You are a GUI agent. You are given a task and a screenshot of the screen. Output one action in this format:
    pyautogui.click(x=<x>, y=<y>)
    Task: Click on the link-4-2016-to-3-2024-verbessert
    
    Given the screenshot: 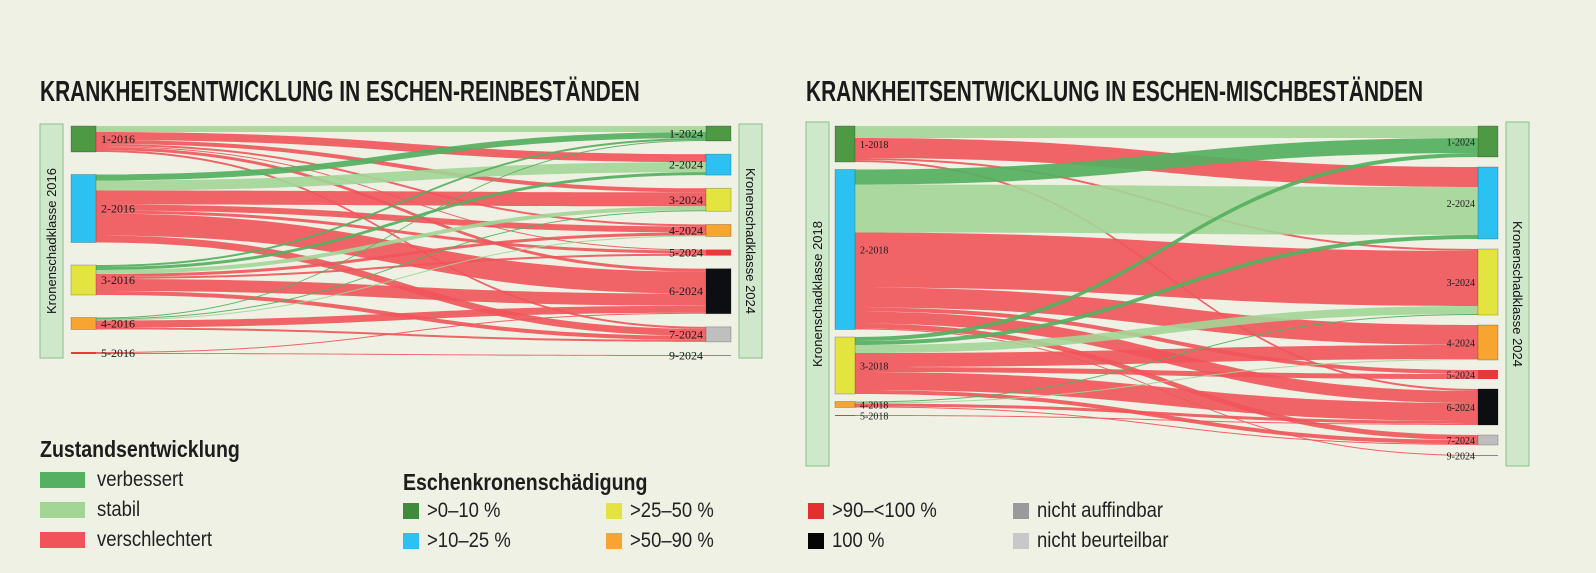 What is the action you would take?
    pyautogui.click(x=401, y=265)
    